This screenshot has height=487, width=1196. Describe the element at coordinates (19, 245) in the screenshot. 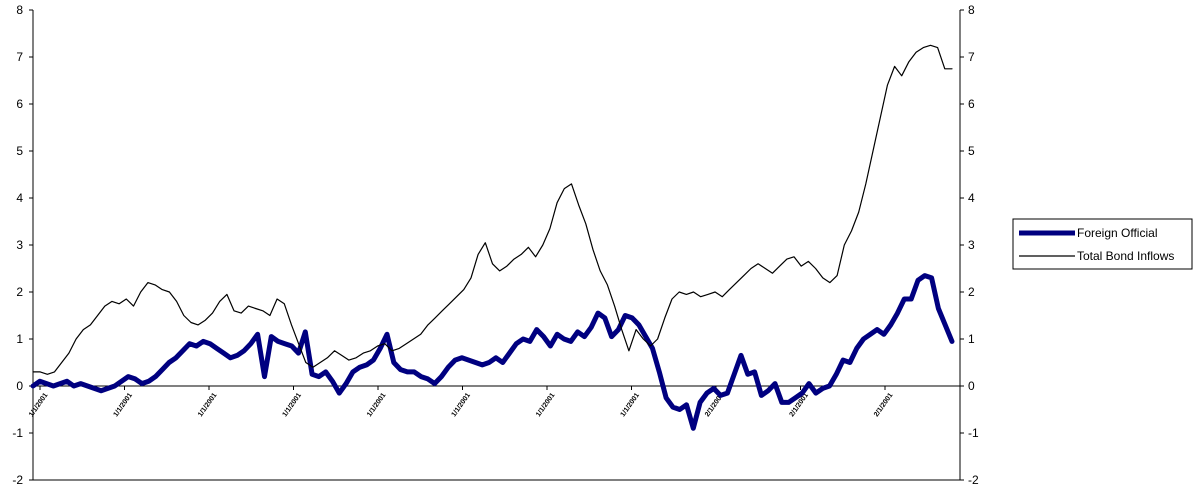

I see `y-tick-label: 3` at that location.